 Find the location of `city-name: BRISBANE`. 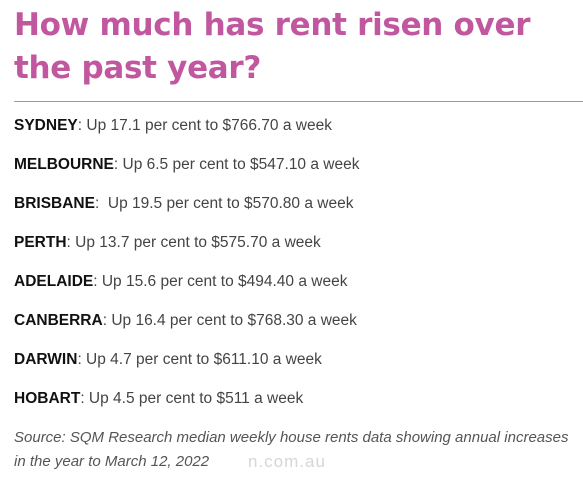

city-name: BRISBANE is located at coordinates (54, 203).